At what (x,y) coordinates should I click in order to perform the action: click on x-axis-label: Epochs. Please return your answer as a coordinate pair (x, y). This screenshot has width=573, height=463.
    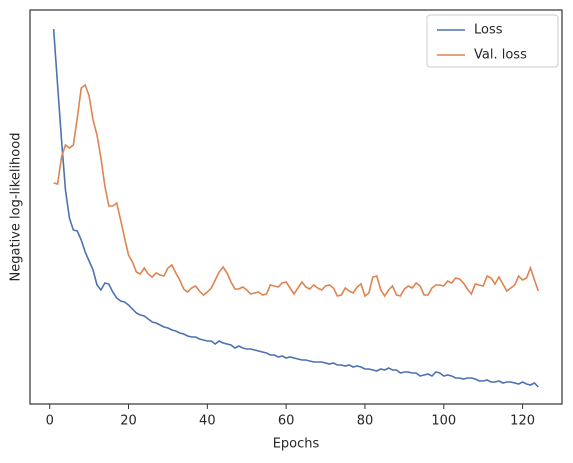
    Looking at the image, I should click on (296, 444).